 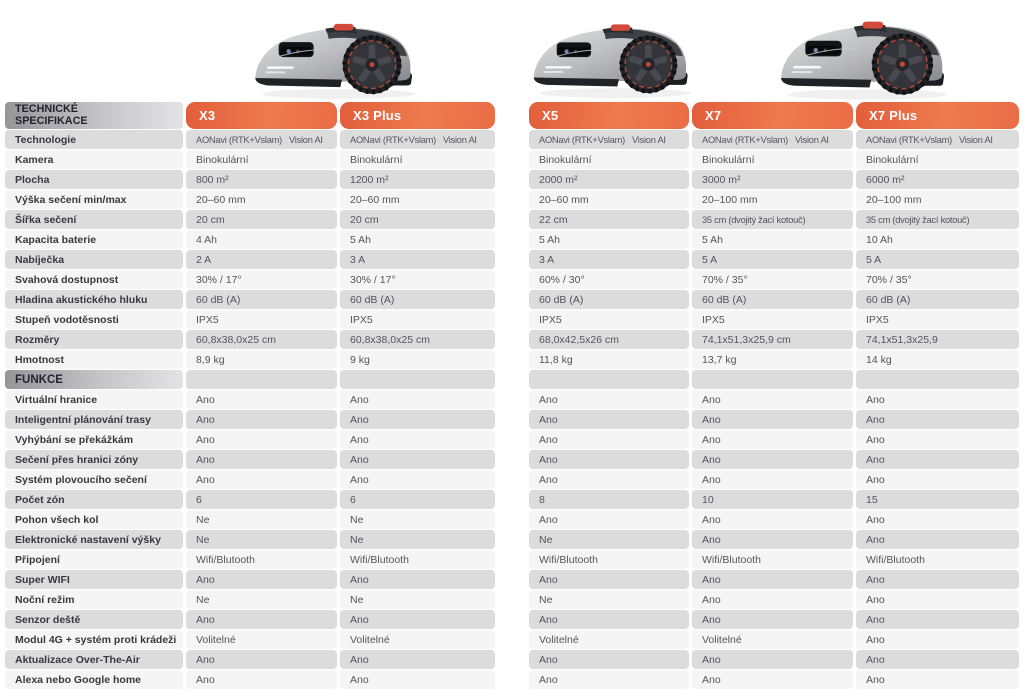 I want to click on funkce-cell-p-ipojen-x5: Wifi/Blutooth, so click(x=609, y=559).